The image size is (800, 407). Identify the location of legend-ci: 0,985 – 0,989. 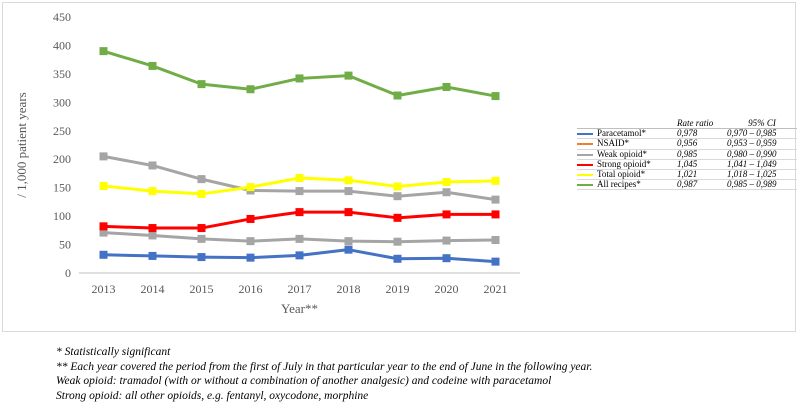
(762, 185).